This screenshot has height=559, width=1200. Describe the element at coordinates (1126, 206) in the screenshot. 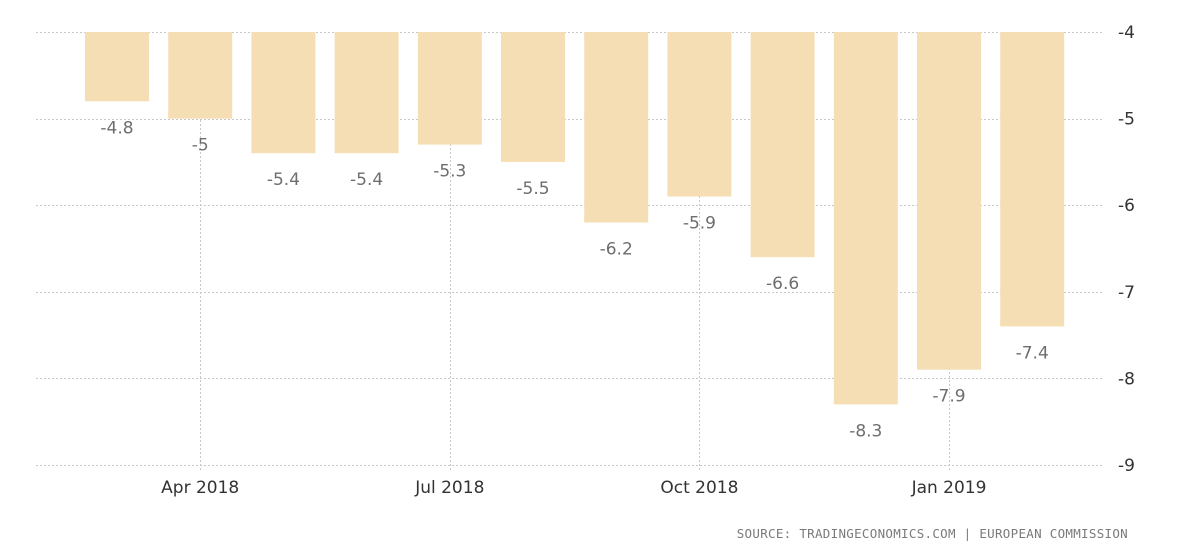

I see `y-tick-label: -6` at that location.